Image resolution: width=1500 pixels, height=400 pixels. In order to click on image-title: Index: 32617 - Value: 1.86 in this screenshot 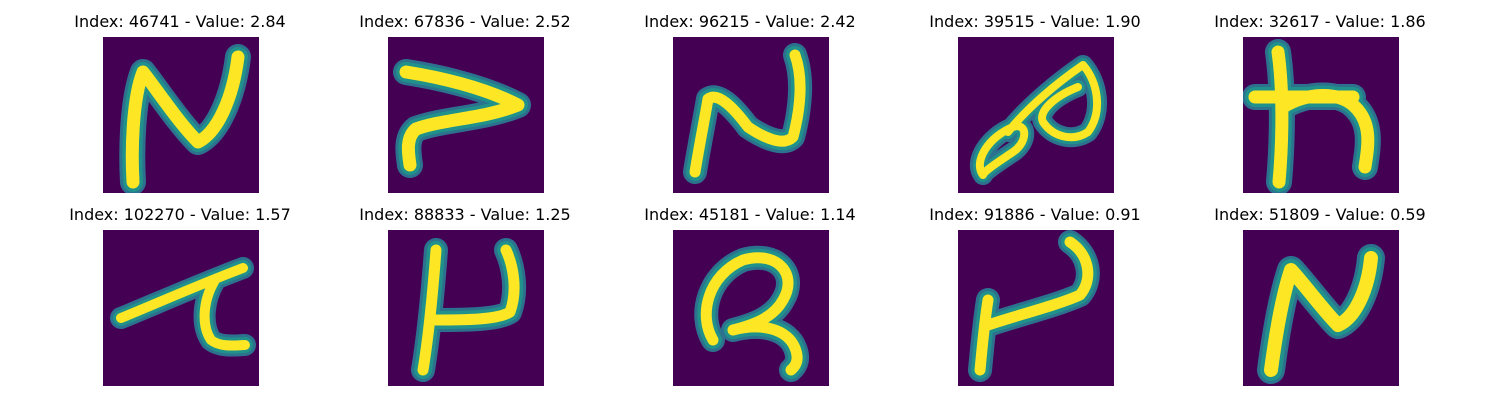, I will do `click(1320, 21)`.